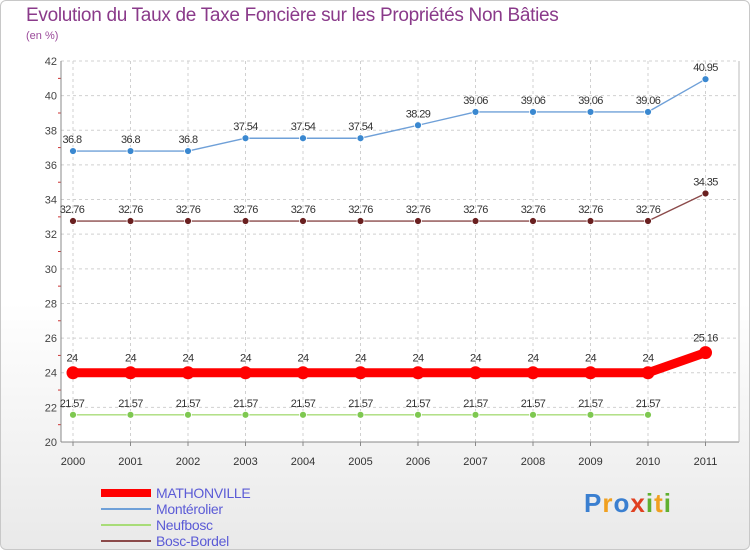 The width and height of the screenshot is (750, 550). I want to click on legend-label: Bosc-Bordel, so click(192, 541).